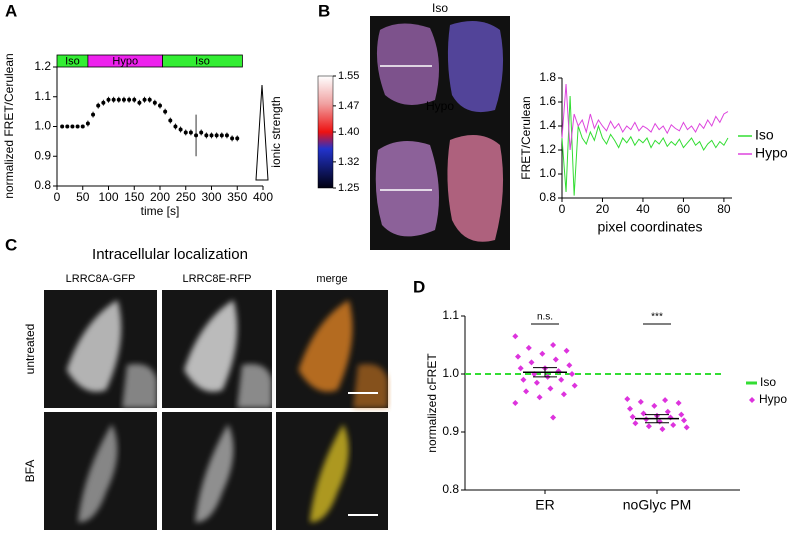 The height and width of the screenshot is (541, 788). What do you see at coordinates (216, 279) in the screenshot?
I see `column-label: LRRC8E-RFP` at bounding box center [216, 279].